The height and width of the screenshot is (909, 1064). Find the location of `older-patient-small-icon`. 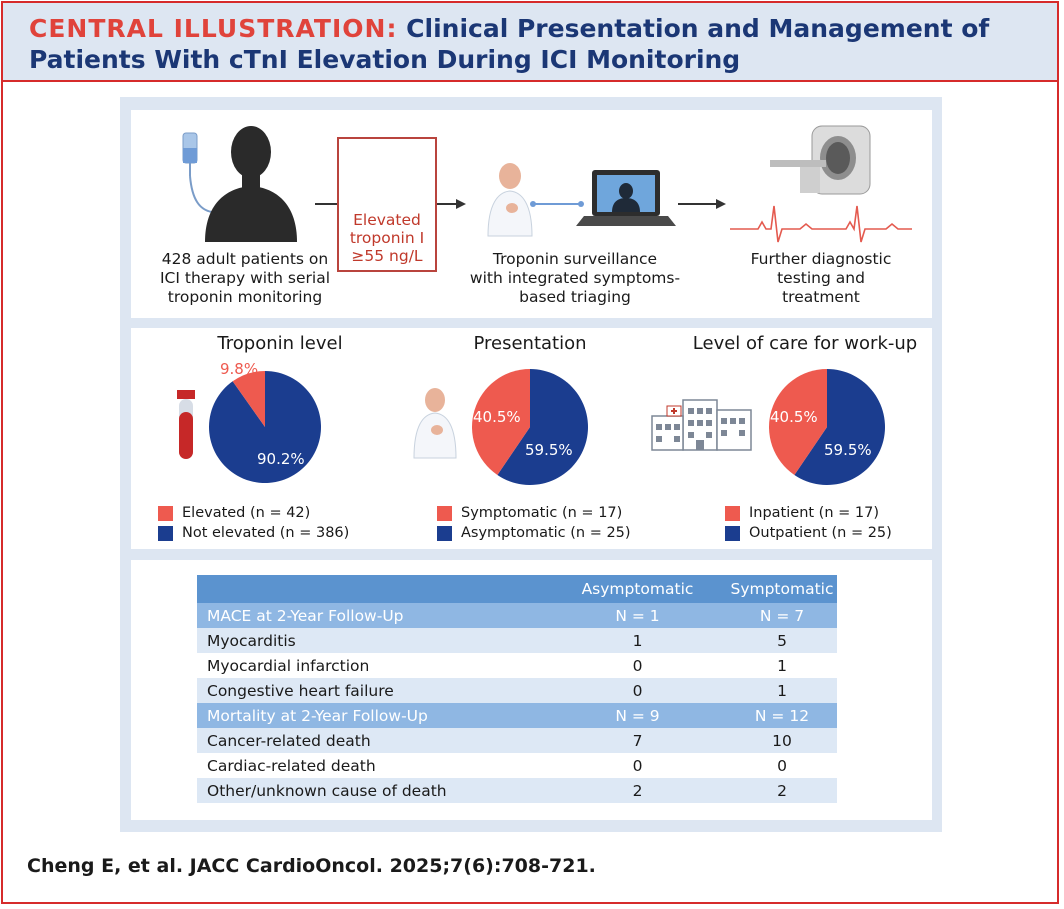

older-patient-small-icon is located at coordinates (435, 423).